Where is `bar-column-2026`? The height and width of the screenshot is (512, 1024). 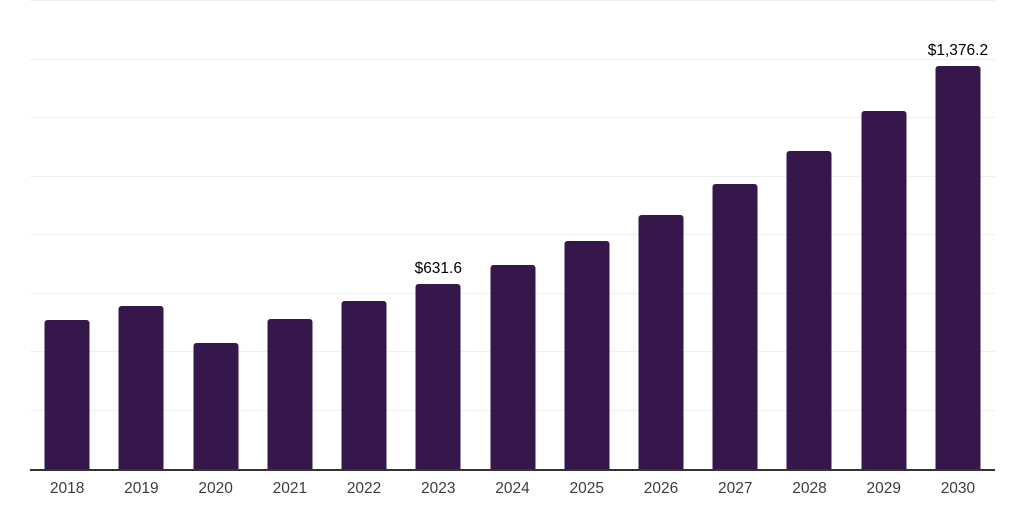 bar-column-2026 is located at coordinates (661, 235).